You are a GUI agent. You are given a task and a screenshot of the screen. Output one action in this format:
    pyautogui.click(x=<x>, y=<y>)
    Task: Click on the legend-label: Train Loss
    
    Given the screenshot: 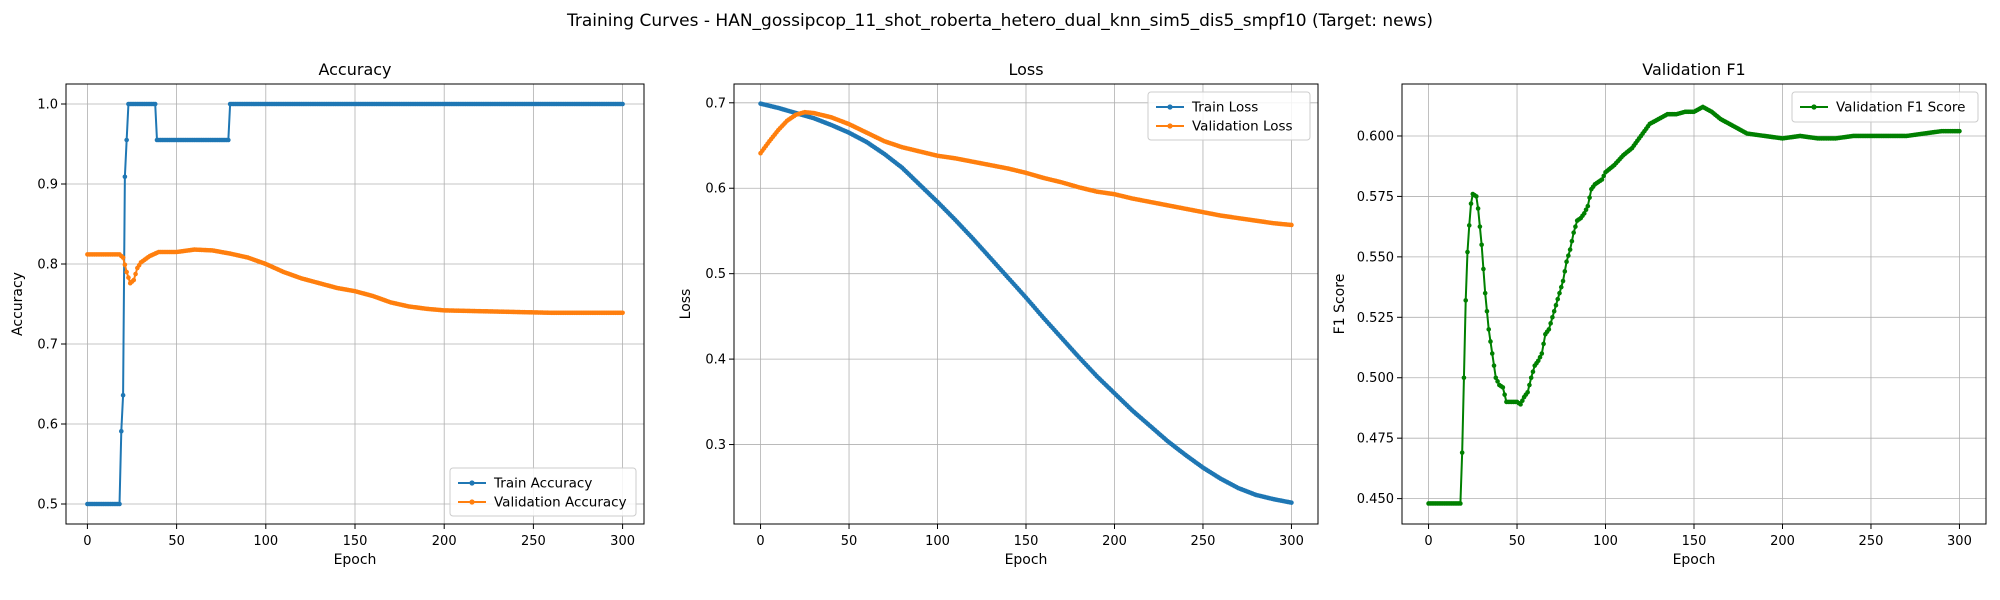 What is the action you would take?
    pyautogui.click(x=1224, y=108)
    